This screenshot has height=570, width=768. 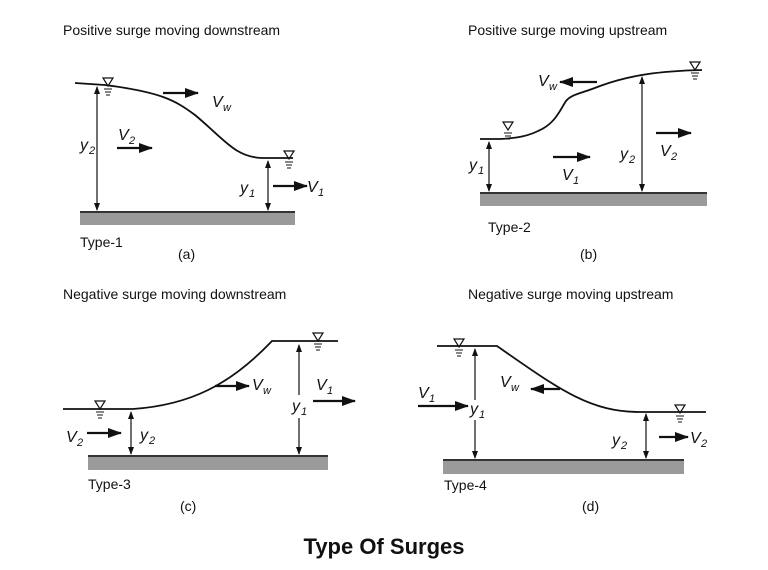 I want to click on panel-tag: (d), so click(x=590, y=506).